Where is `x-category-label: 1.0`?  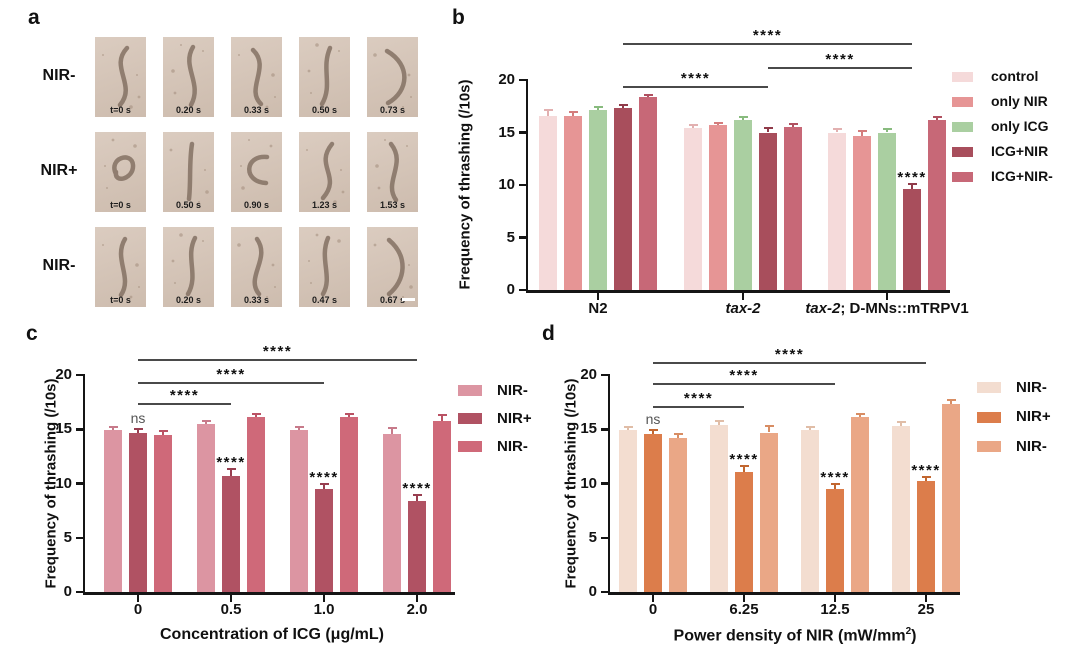
x-category-label: 1.0 is located at coordinates (324, 609).